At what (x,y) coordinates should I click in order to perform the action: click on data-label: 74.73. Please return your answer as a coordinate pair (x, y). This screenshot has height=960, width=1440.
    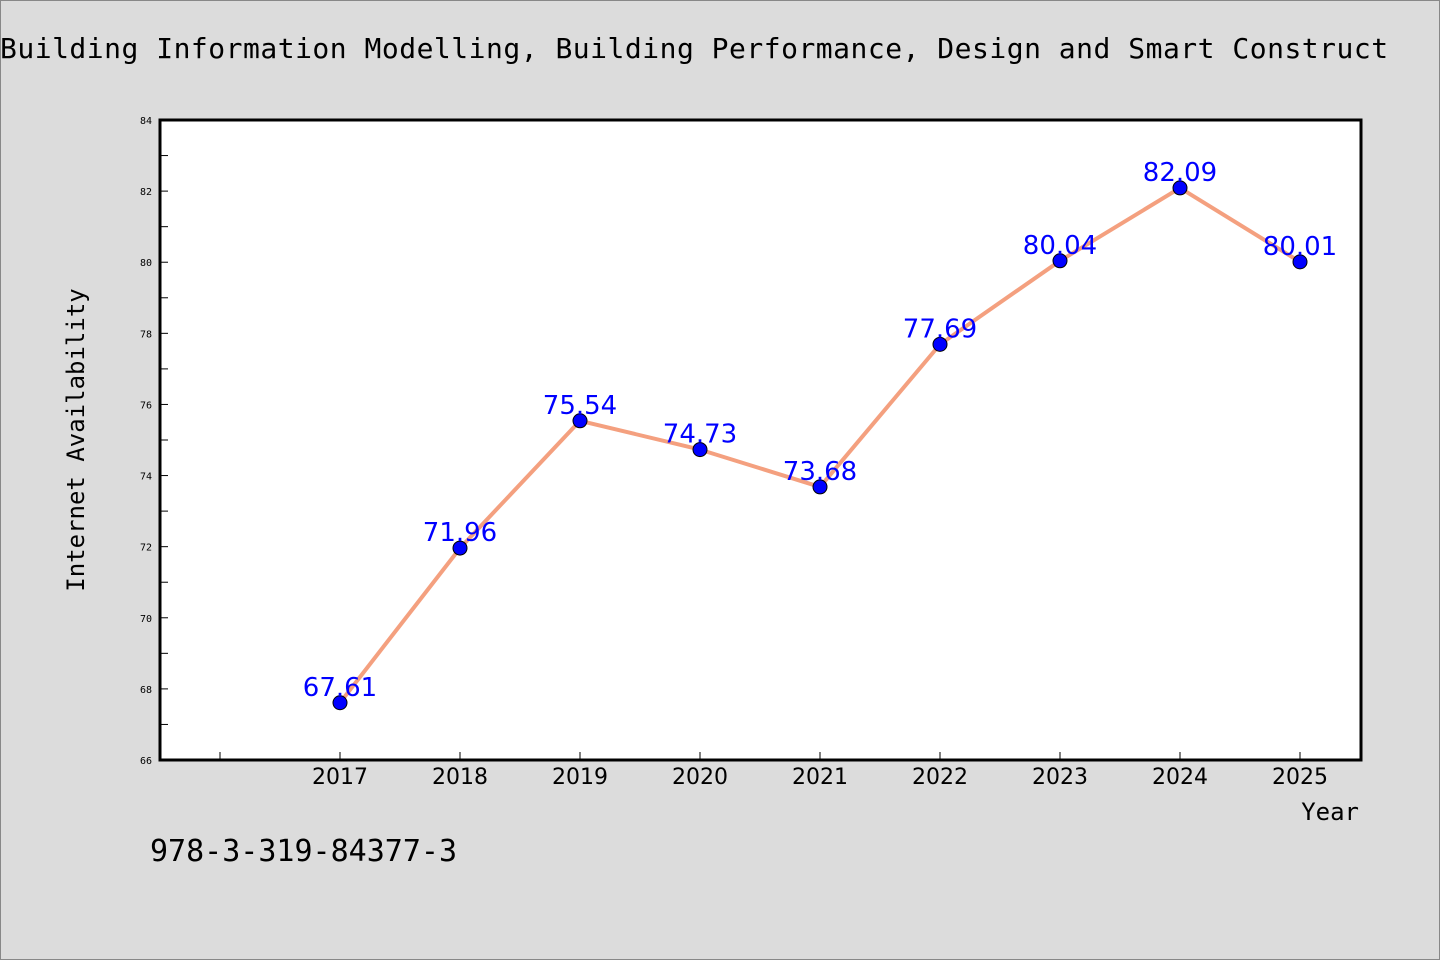
    Looking at the image, I should click on (700, 435).